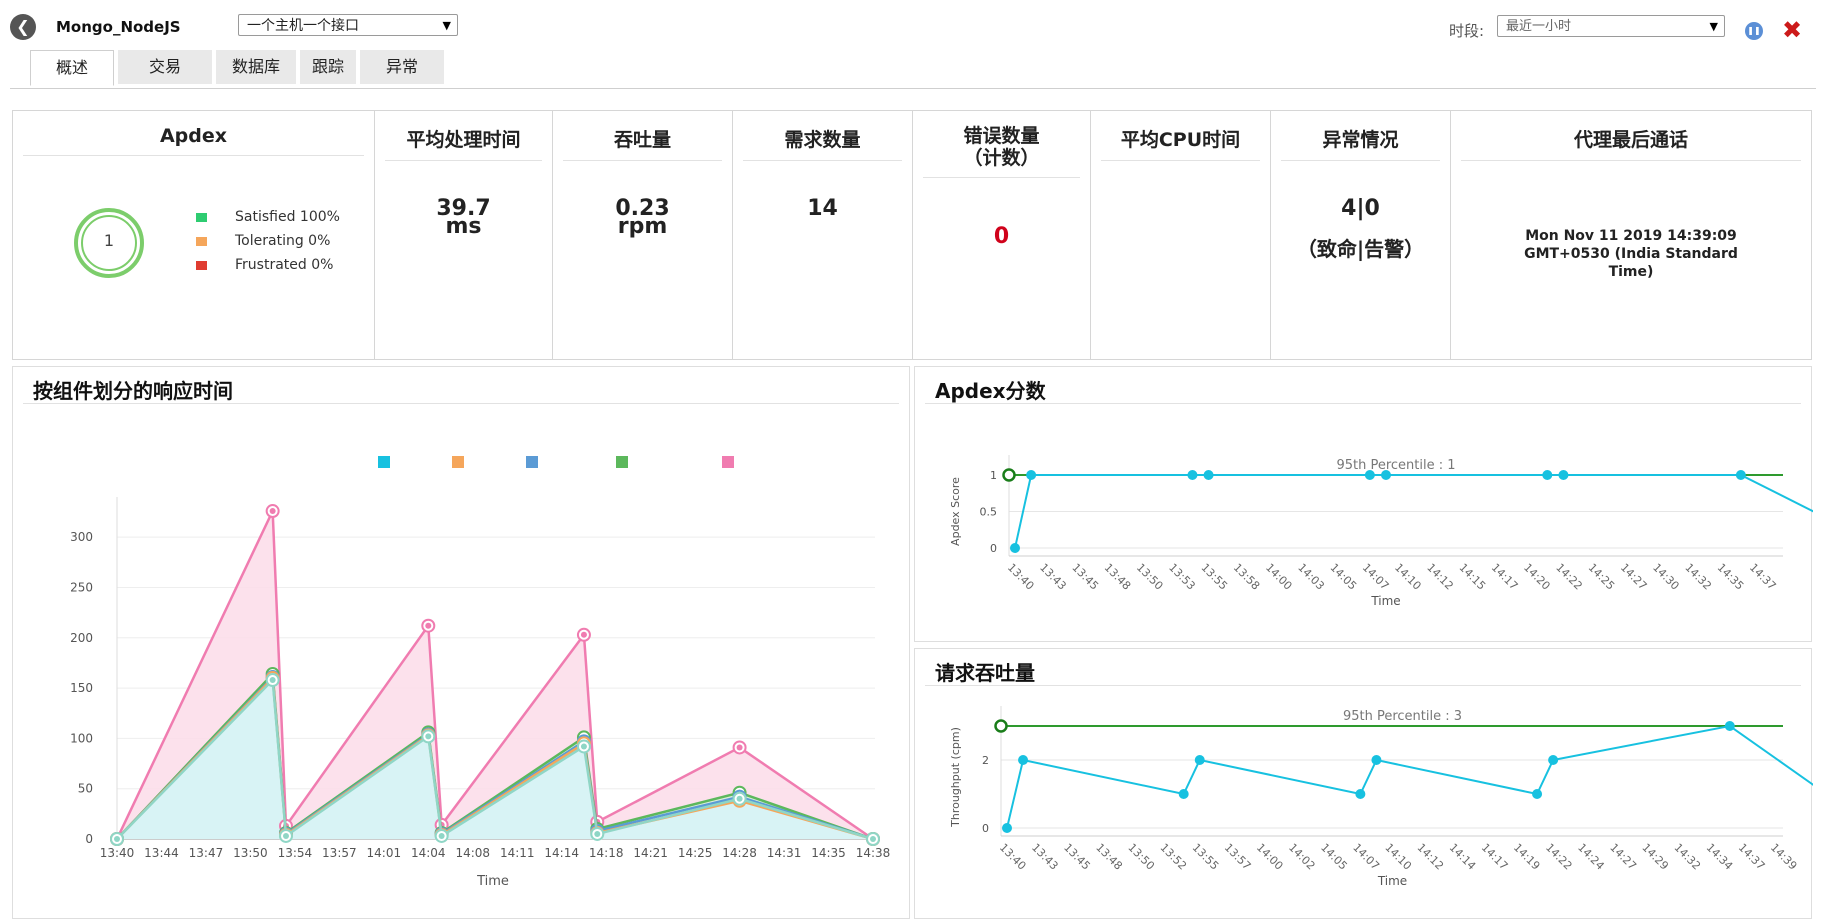 Image resolution: width=1823 pixels, height=920 pixels. What do you see at coordinates (165, 67) in the screenshot?
I see `tab-transactions: 交易` at bounding box center [165, 67].